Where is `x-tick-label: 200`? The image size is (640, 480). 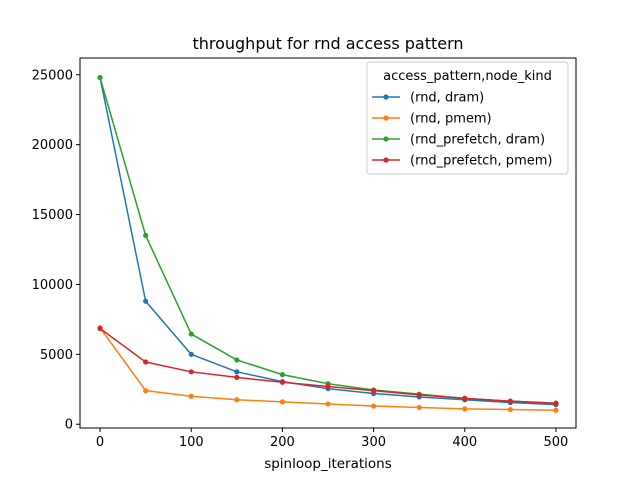 x-tick-label: 200 is located at coordinates (282, 442).